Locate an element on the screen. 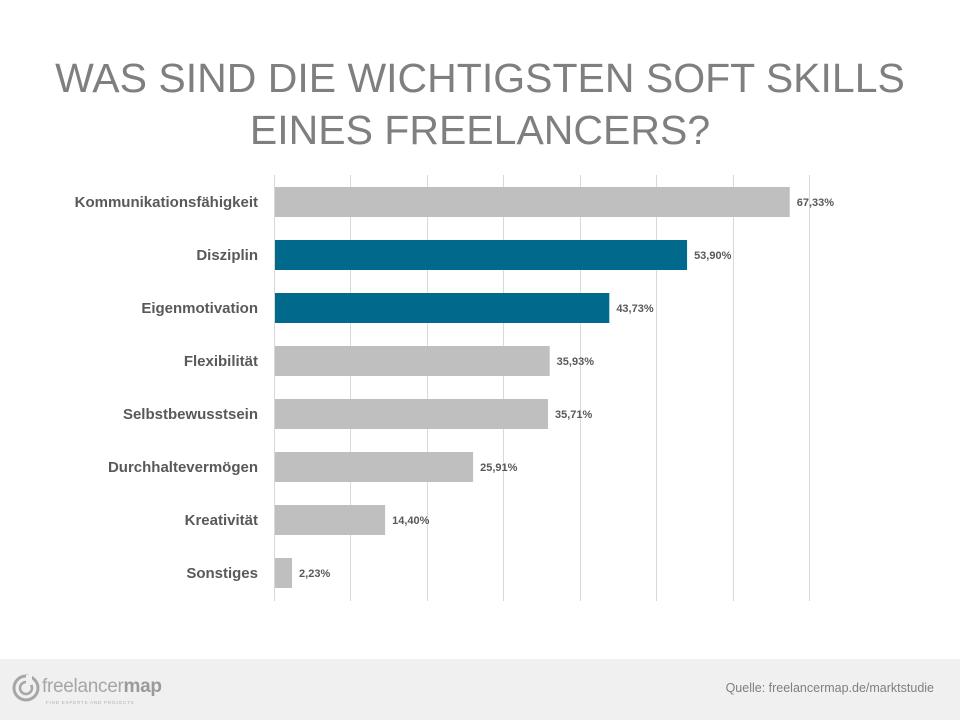  chart-title-line-1: WAS SIND DIE WICHTIGSTEN SOFT SKILLS is located at coordinates (480, 78).